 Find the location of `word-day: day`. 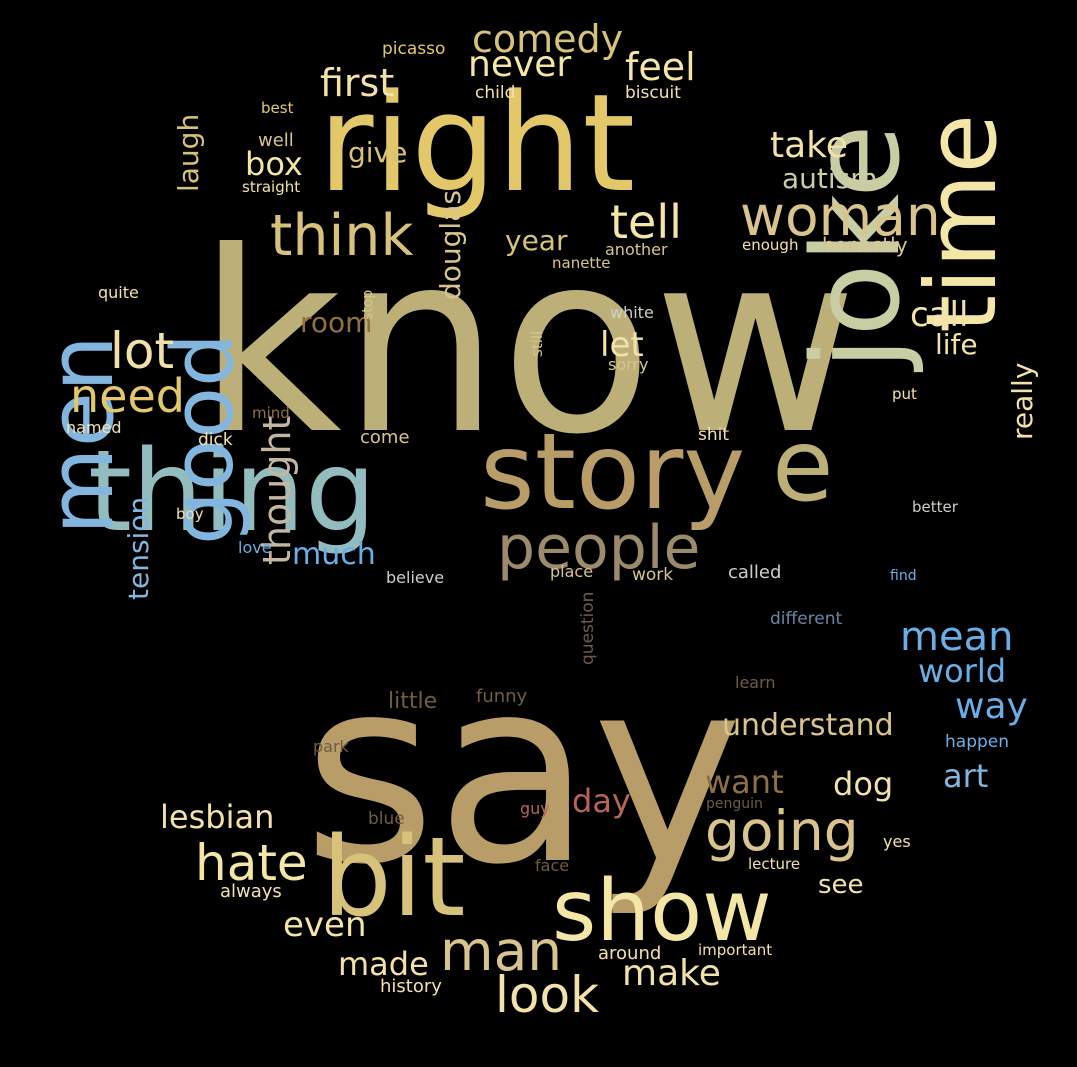

word-day: day is located at coordinates (601, 801).